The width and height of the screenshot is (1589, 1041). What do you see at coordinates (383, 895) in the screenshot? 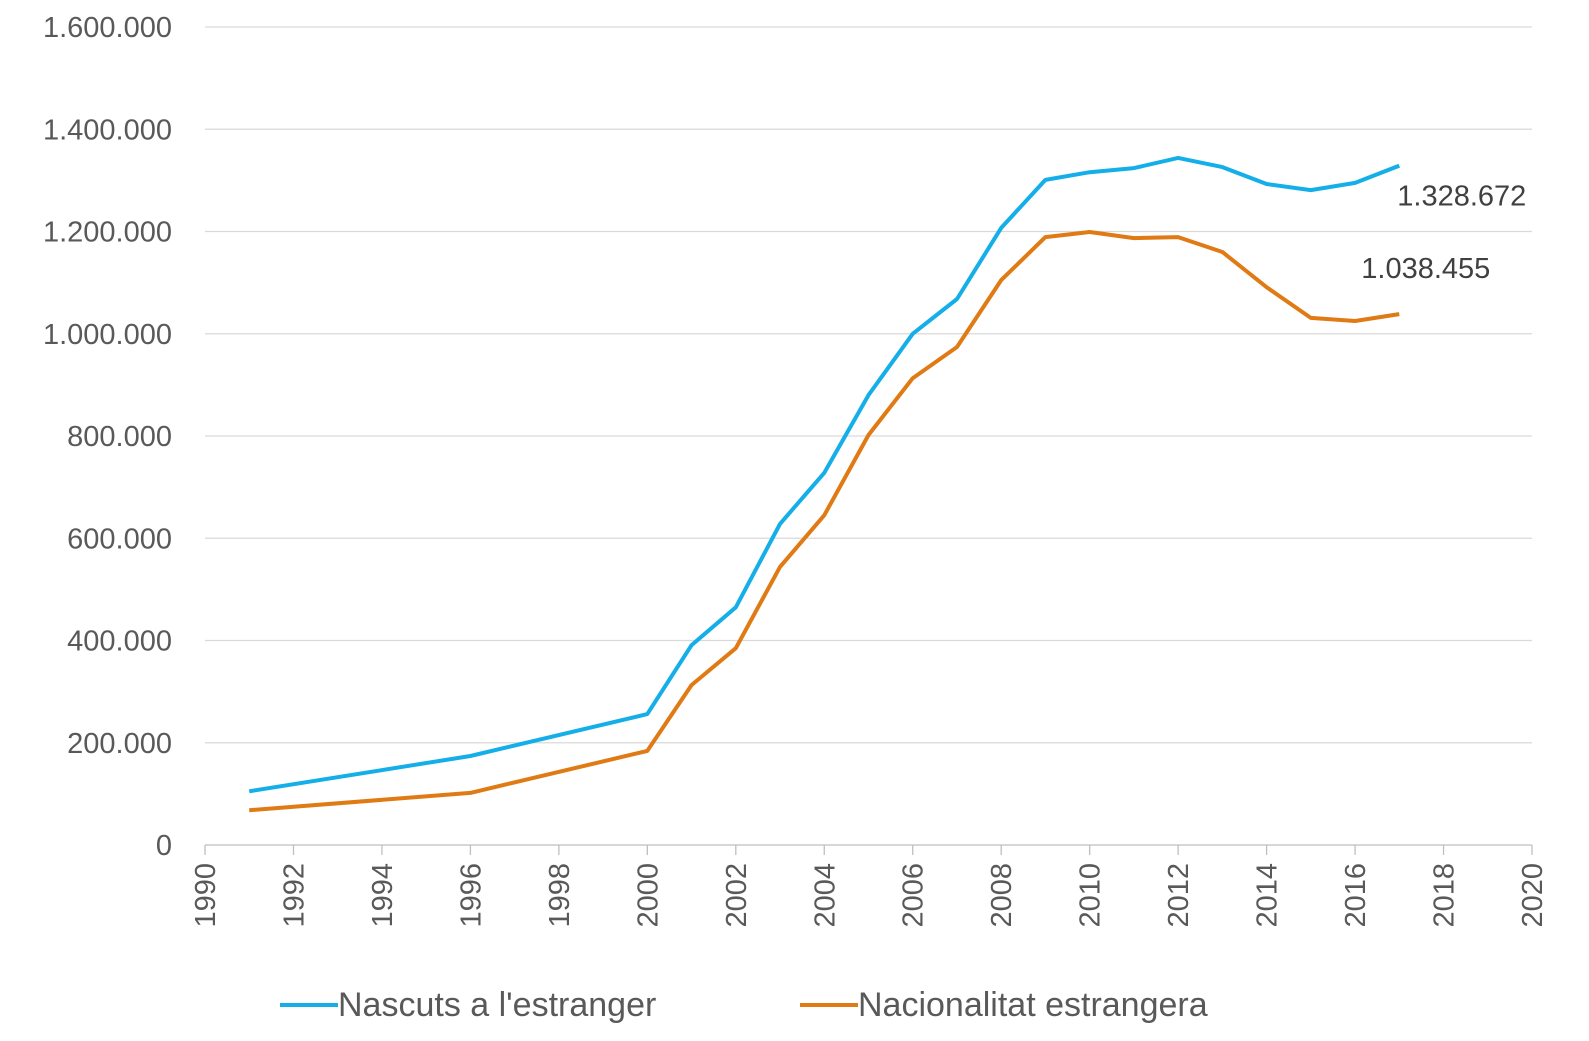
I see `x-tick-label: 1994` at bounding box center [383, 895].